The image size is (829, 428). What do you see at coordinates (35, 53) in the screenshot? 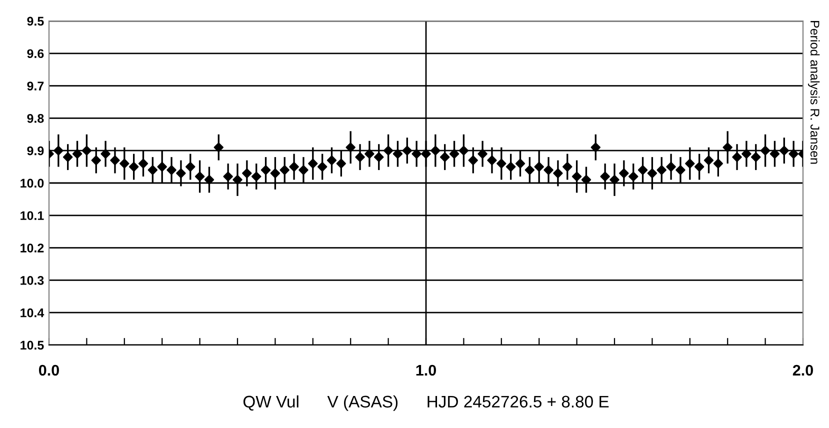
I see `y-tick-label: 9.6` at bounding box center [35, 53].